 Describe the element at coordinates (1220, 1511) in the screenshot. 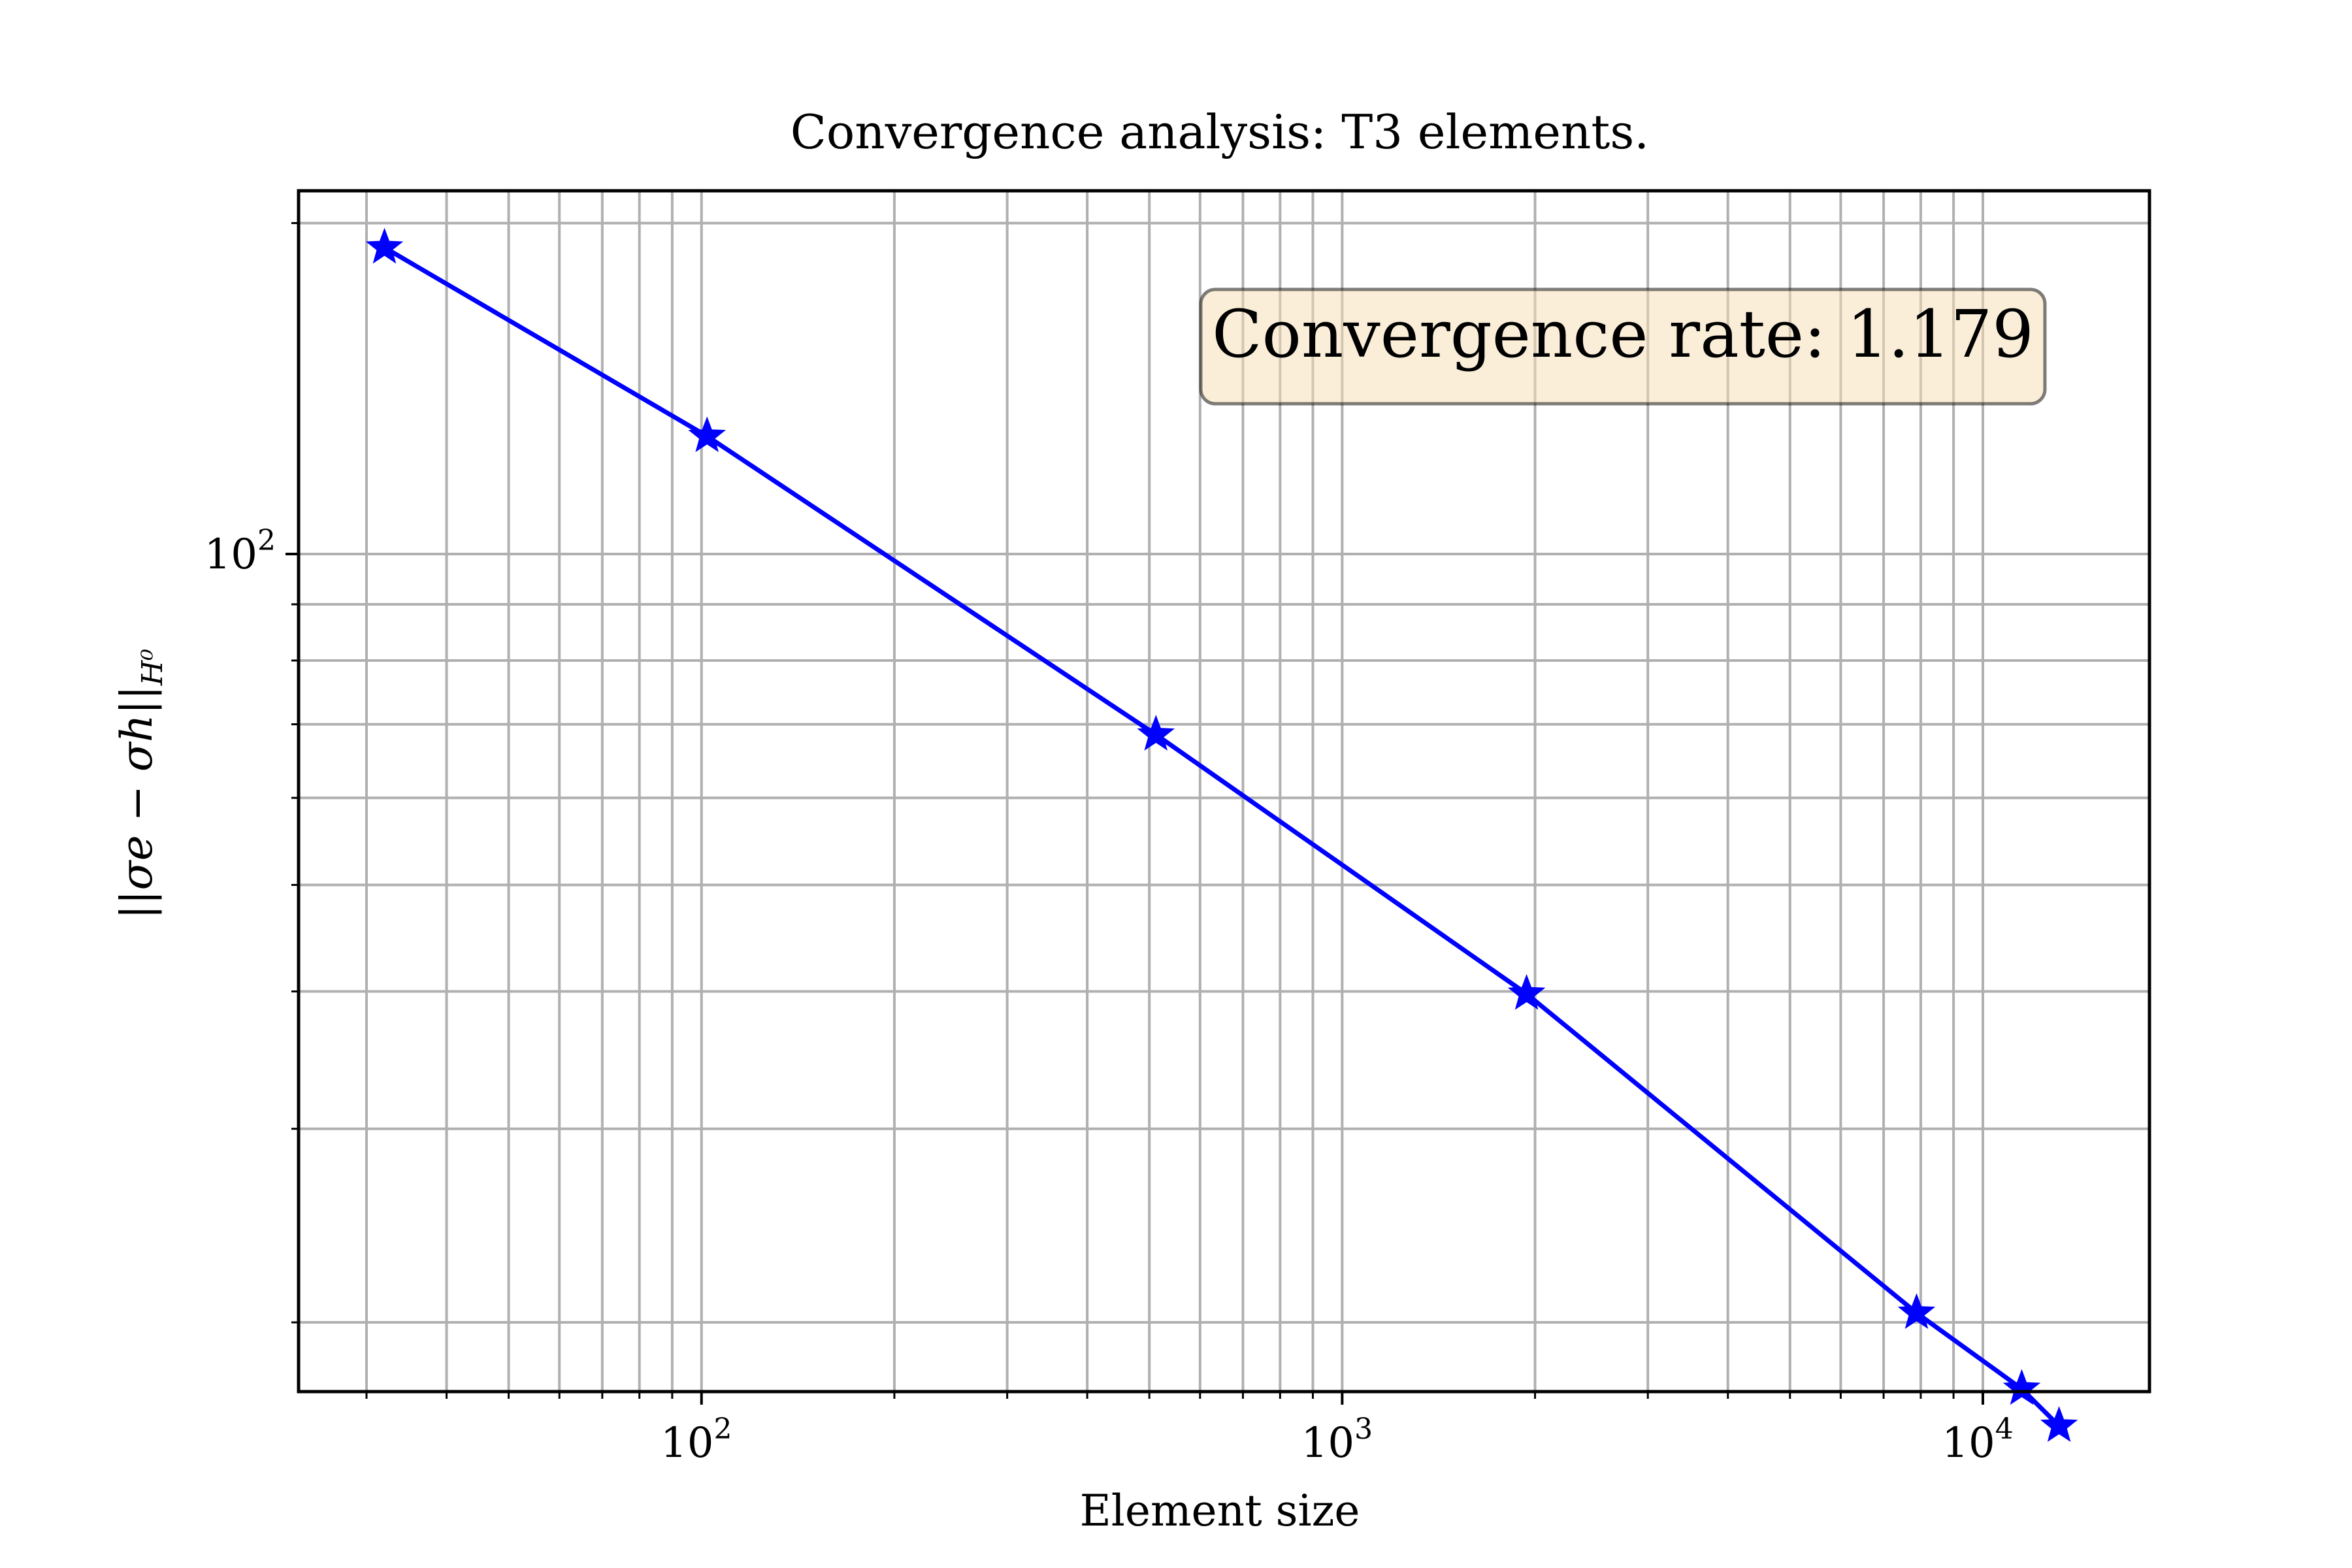

I see `x-axis-label: Element size` at that location.